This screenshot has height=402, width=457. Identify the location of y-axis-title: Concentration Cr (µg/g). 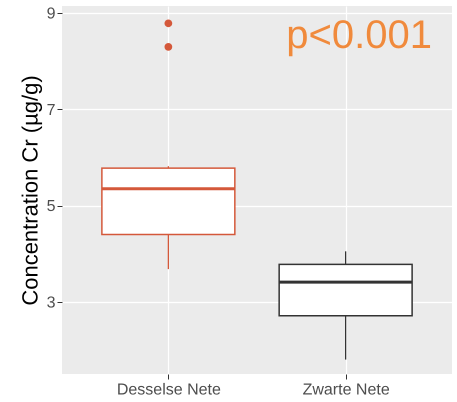
(30, 190).